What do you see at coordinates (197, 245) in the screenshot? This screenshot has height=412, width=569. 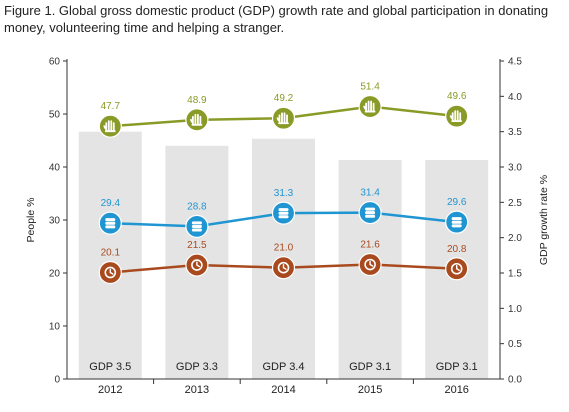 I see `data-label: 21.5` at bounding box center [197, 245].